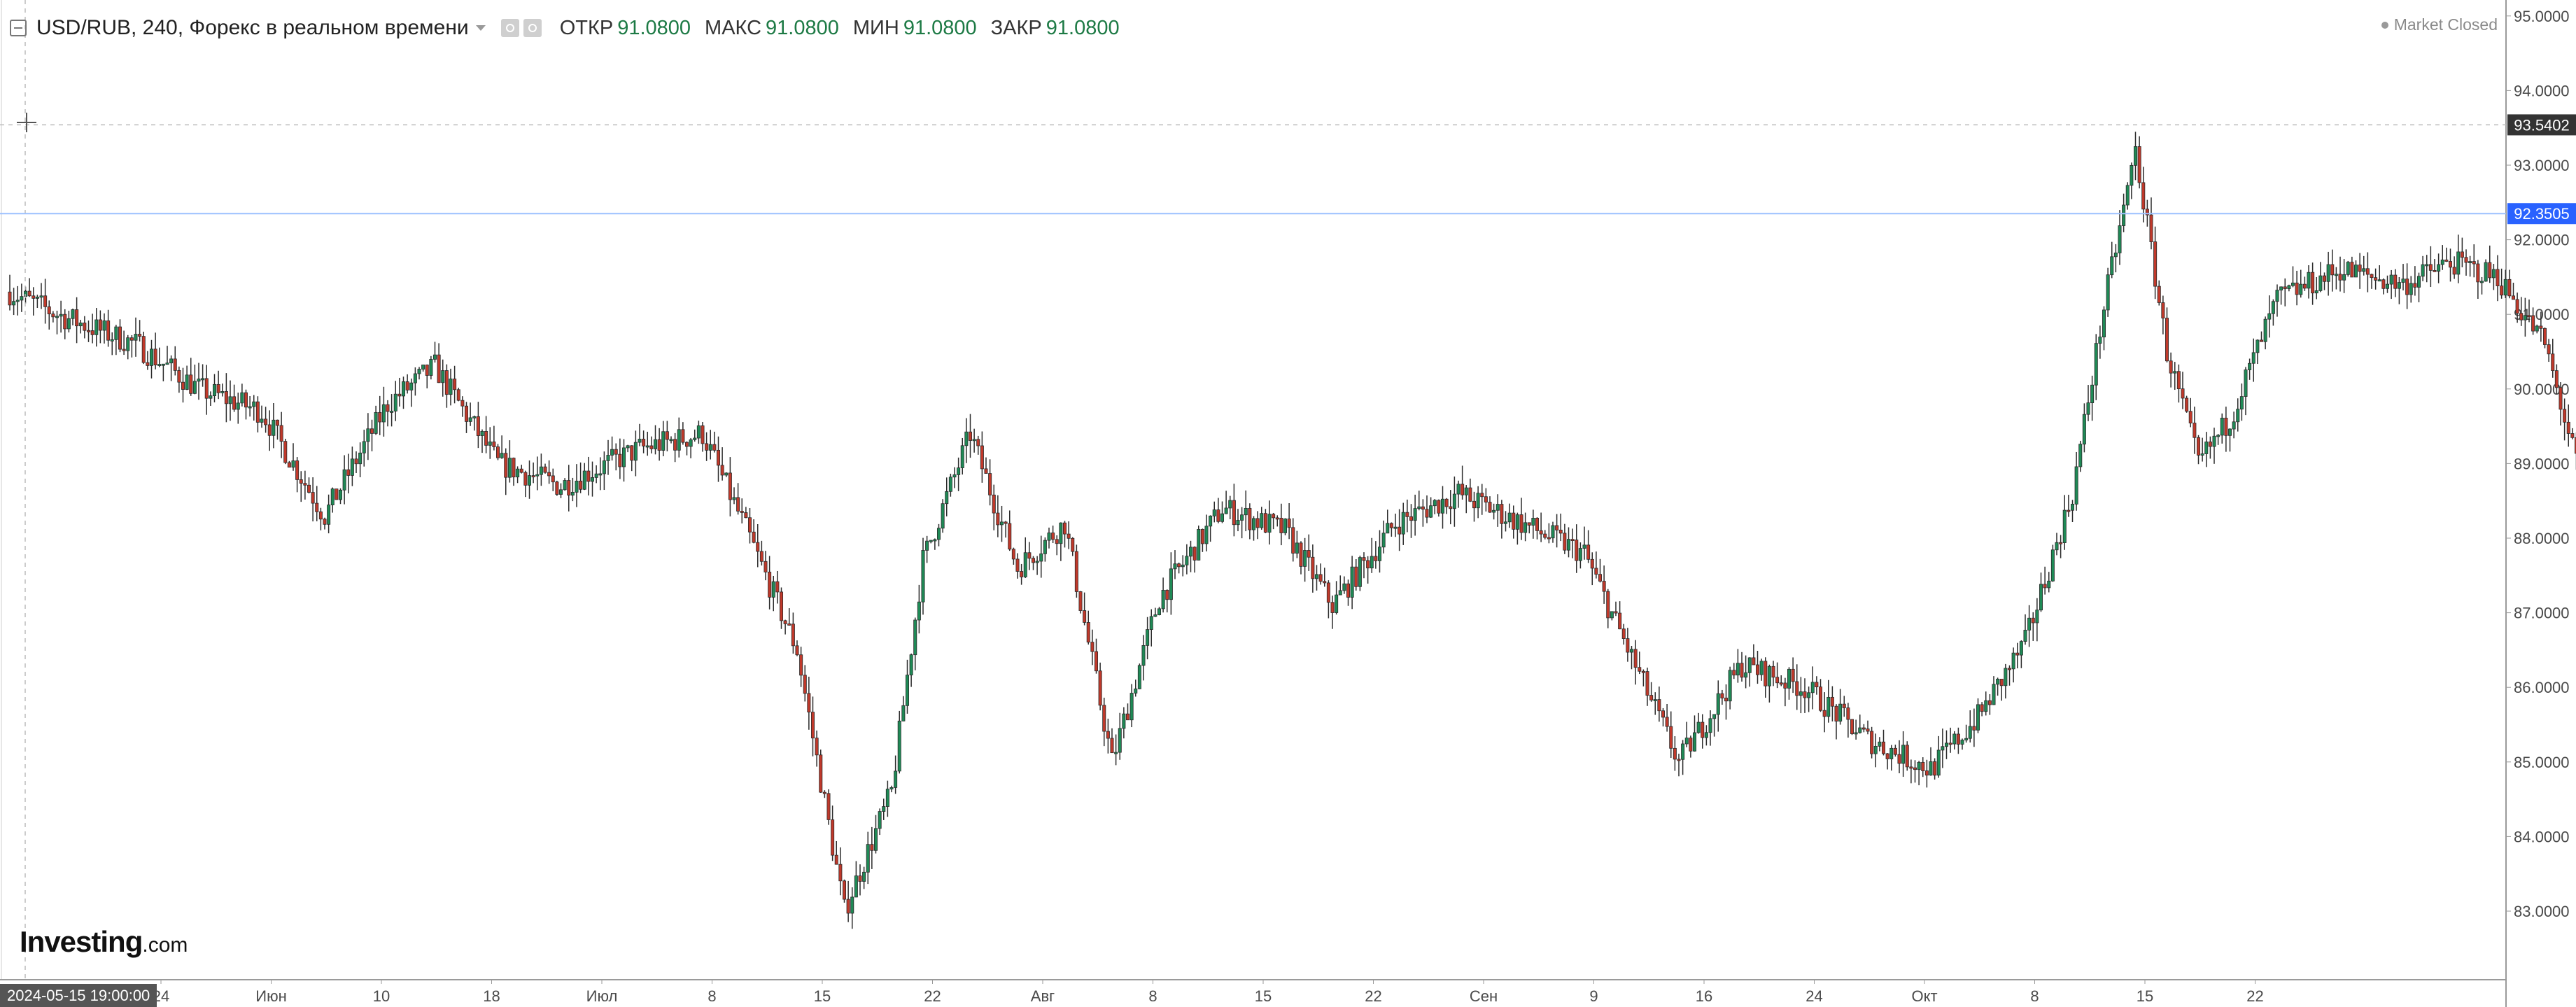  What do you see at coordinates (1016, 27) in the screenshot?
I see `ohlc-close-label: ЗАКР` at bounding box center [1016, 27].